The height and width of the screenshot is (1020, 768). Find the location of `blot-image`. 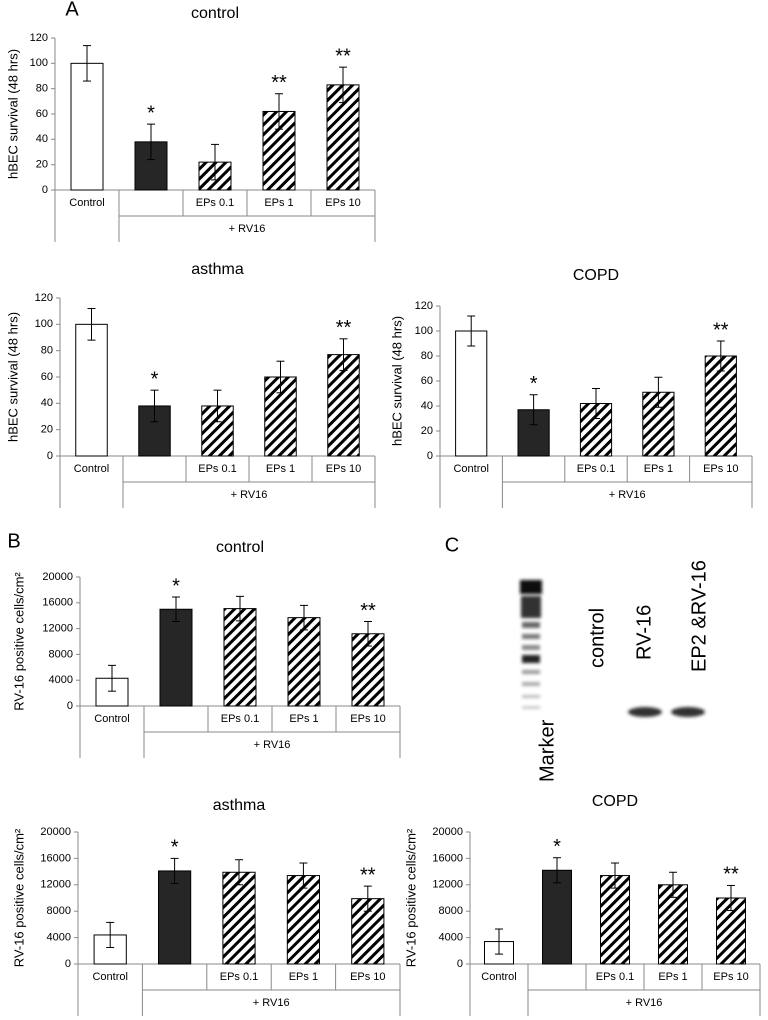

blot-image is located at coordinates (612, 648).